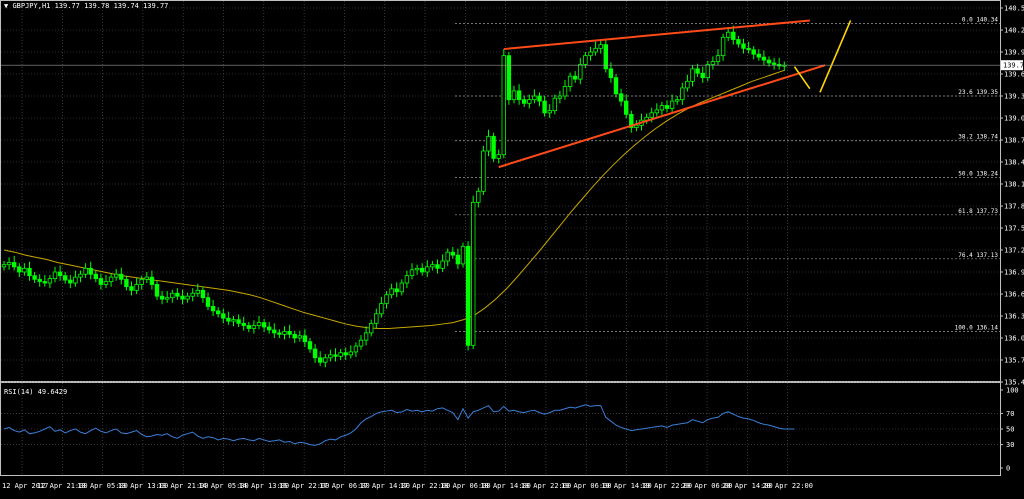 The width and height of the screenshot is (1024, 499). I want to click on y-tick-label: 137.25, so click(1014, 251).